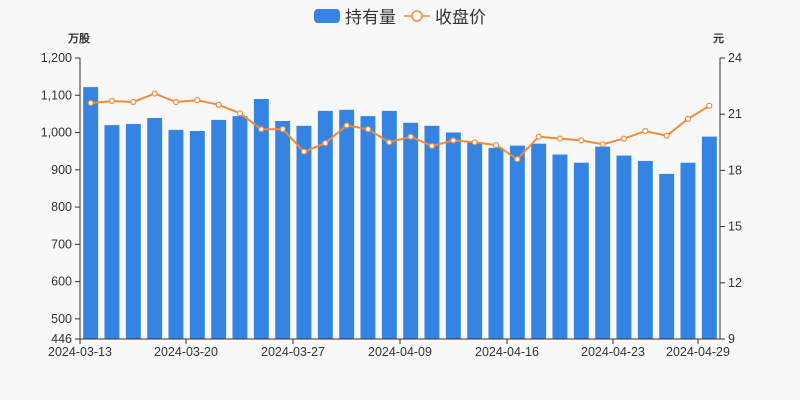 The image size is (800, 400). What do you see at coordinates (370, 18) in the screenshot?
I see `legend-label-holdings: 持有量` at bounding box center [370, 18].